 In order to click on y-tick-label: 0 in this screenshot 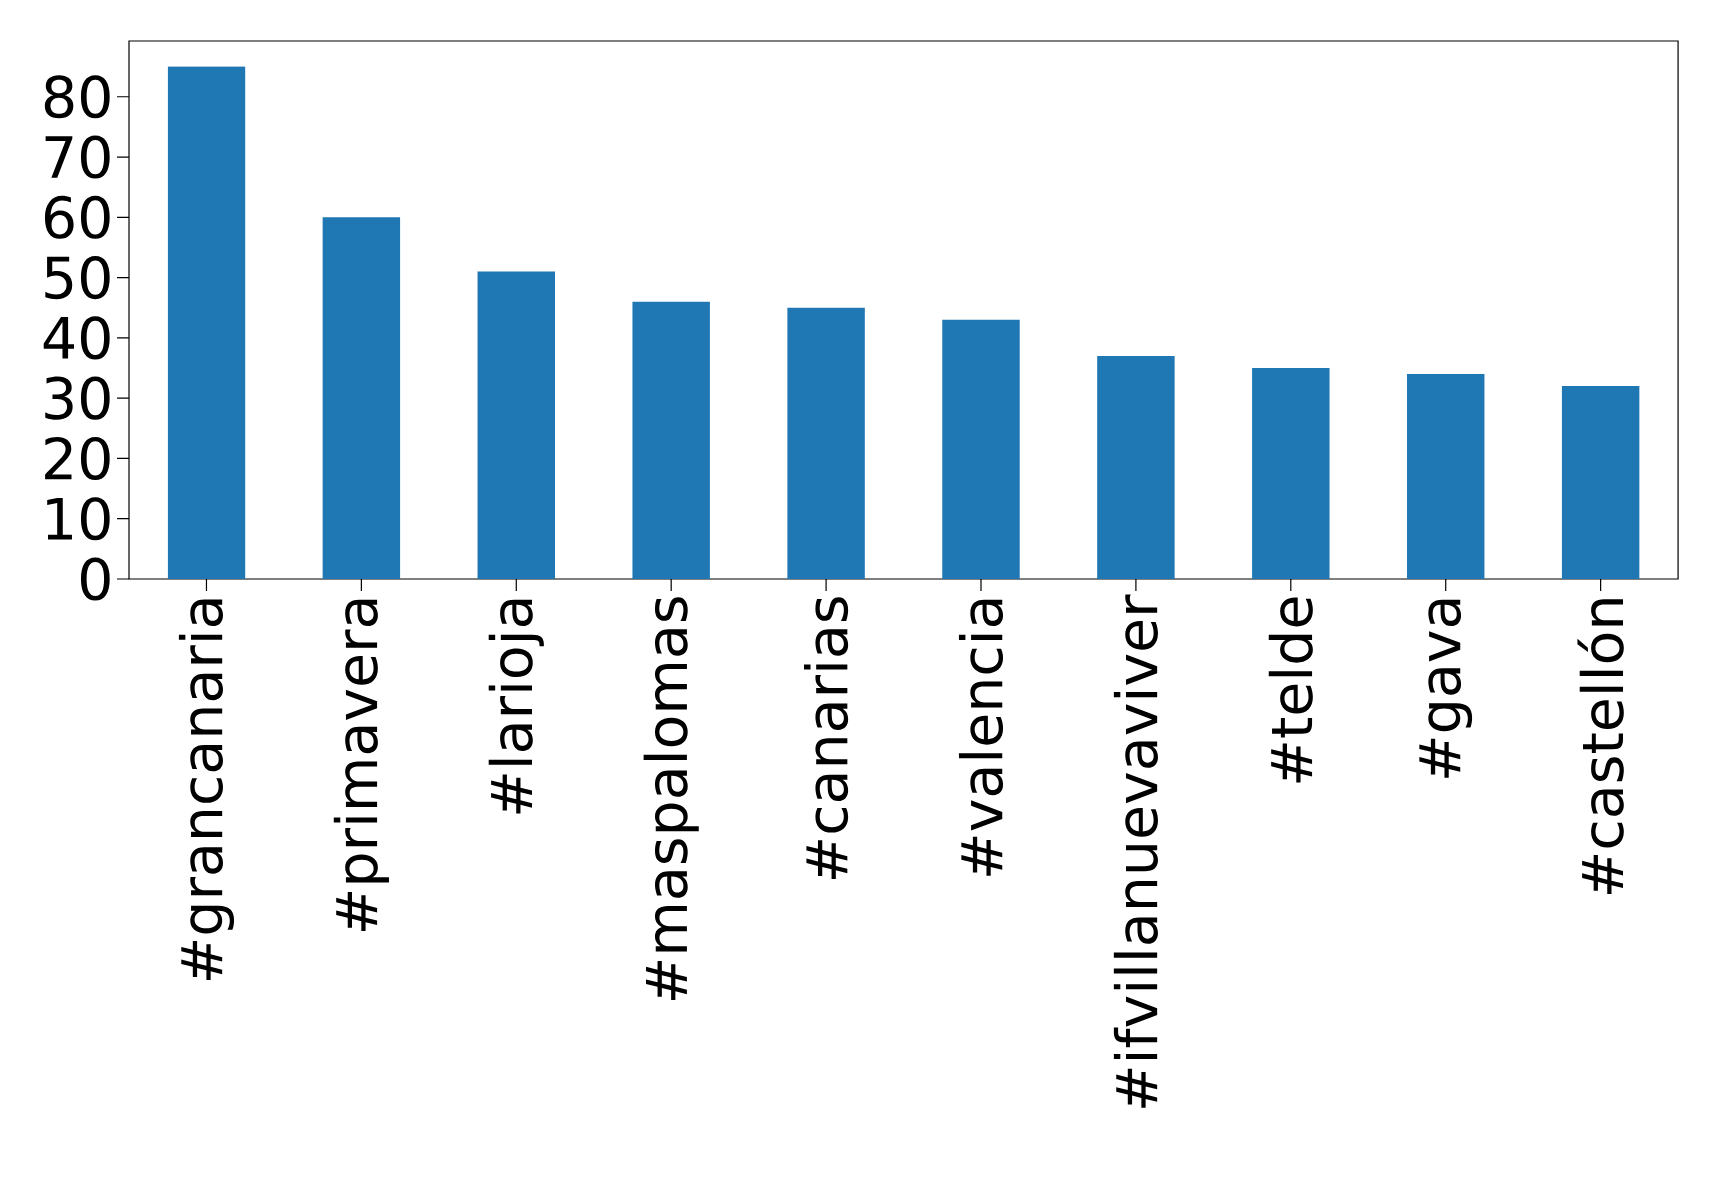, I will do `click(95, 579)`.